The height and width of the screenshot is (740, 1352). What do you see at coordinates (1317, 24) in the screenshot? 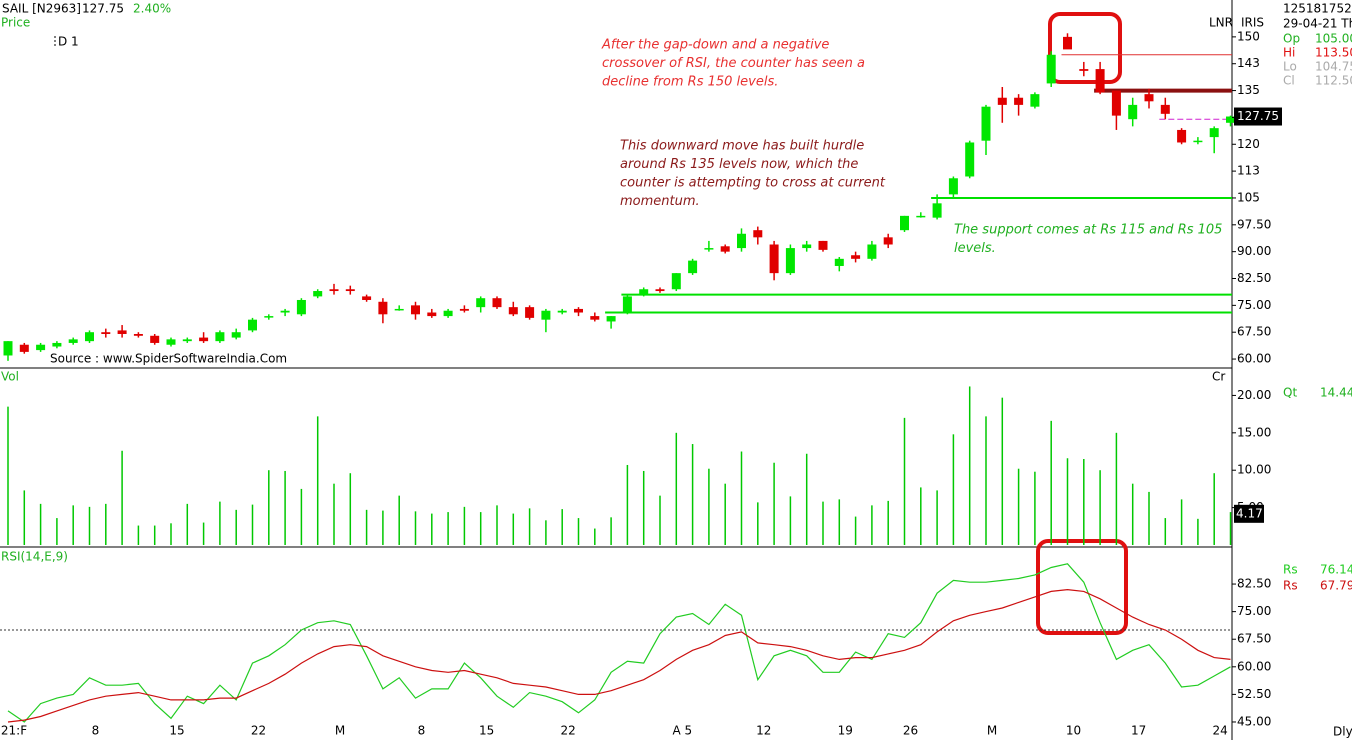
I see `date: 29-04-21 Thu` at bounding box center [1317, 24].